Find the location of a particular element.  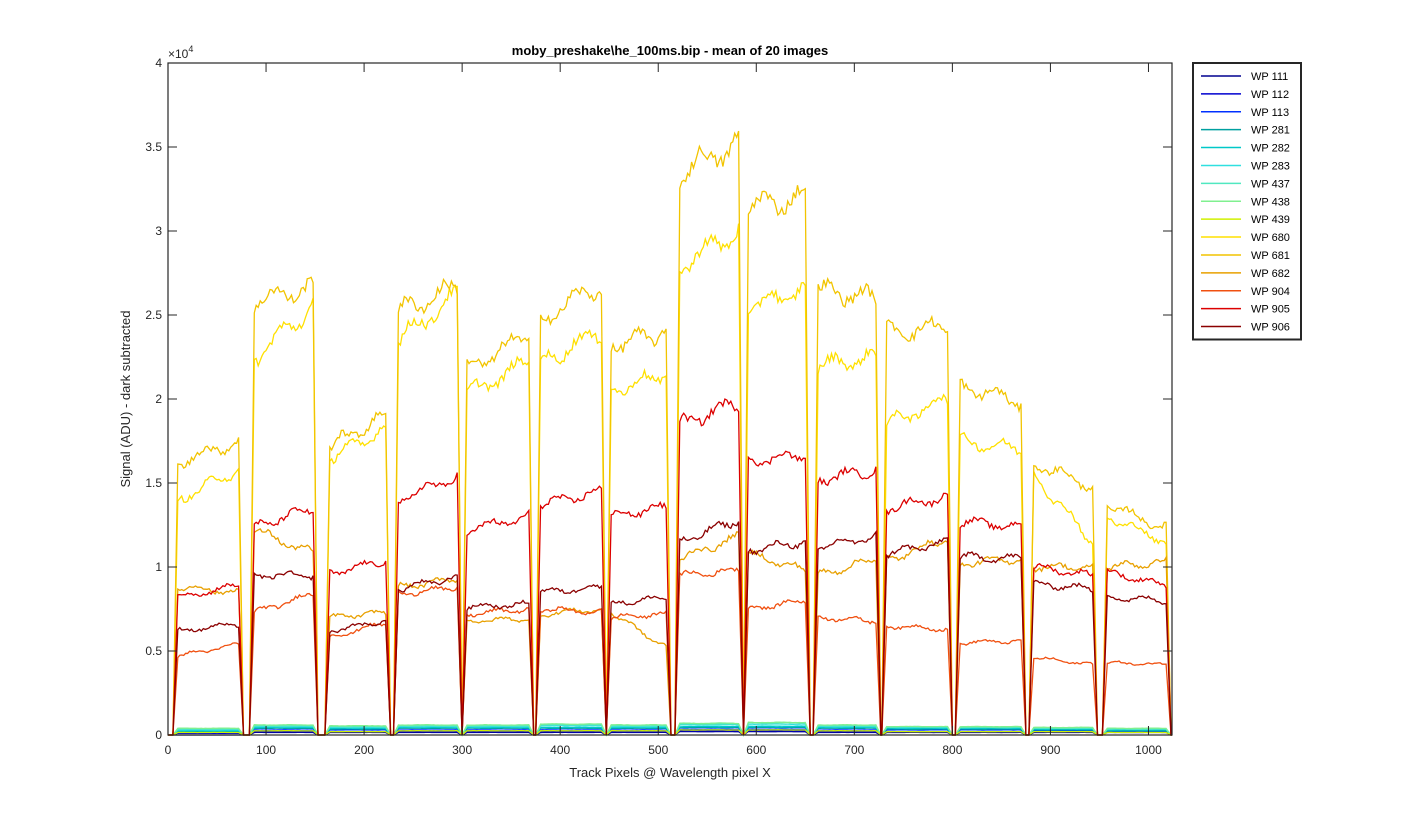

y-tick-label: 0 is located at coordinates (158, 735).